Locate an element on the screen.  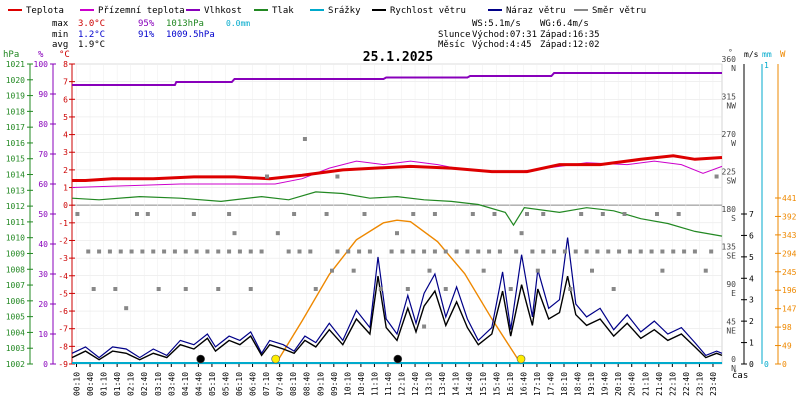
moonset-info: Západ:12:02 is located at coordinates (570, 45).